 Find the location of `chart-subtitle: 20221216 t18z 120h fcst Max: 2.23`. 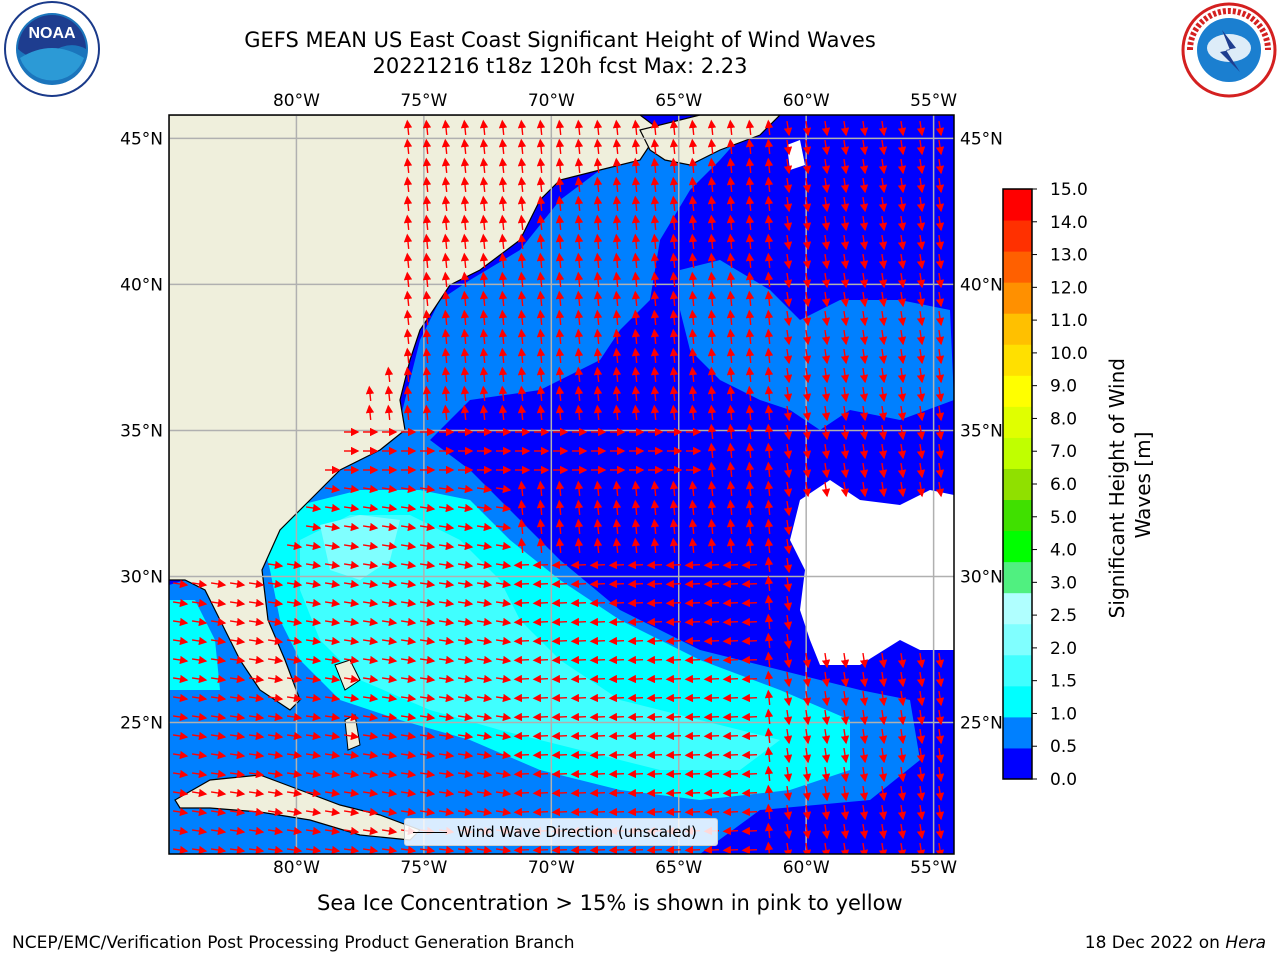

chart-subtitle: 20221216 t18z 120h fcst Max: 2.23 is located at coordinates (560, 66).